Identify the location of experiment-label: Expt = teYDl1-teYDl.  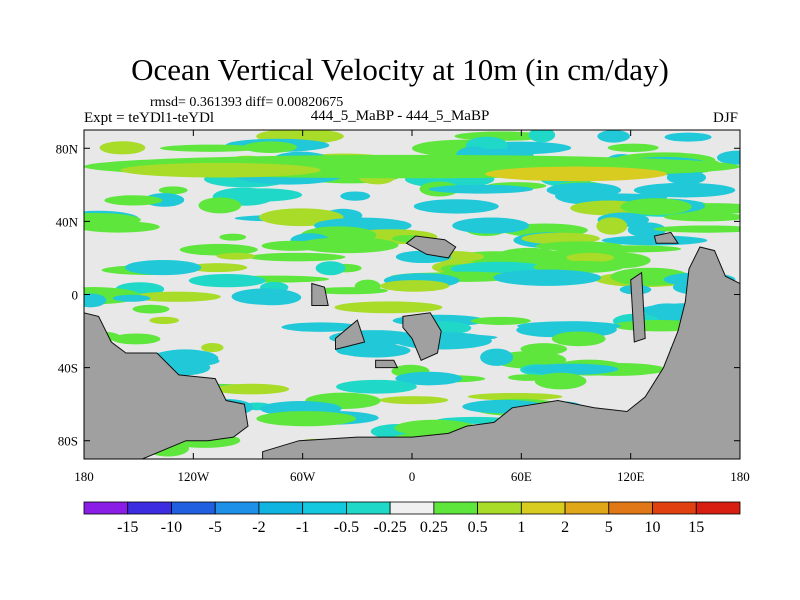
(149, 118).